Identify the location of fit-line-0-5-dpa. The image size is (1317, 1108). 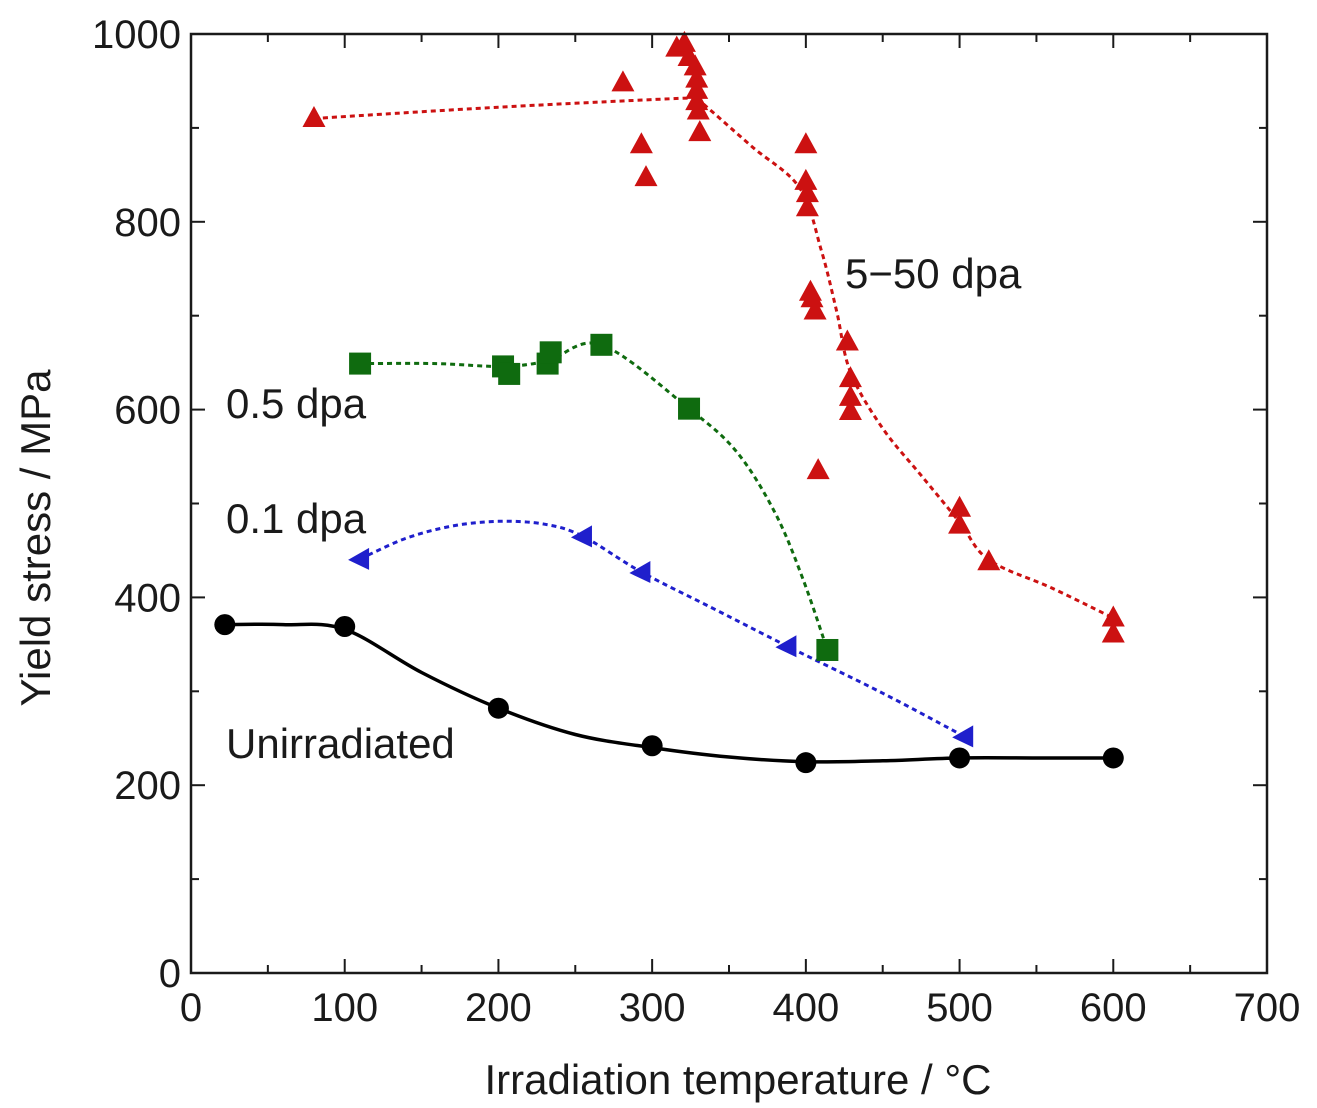
(594, 496).